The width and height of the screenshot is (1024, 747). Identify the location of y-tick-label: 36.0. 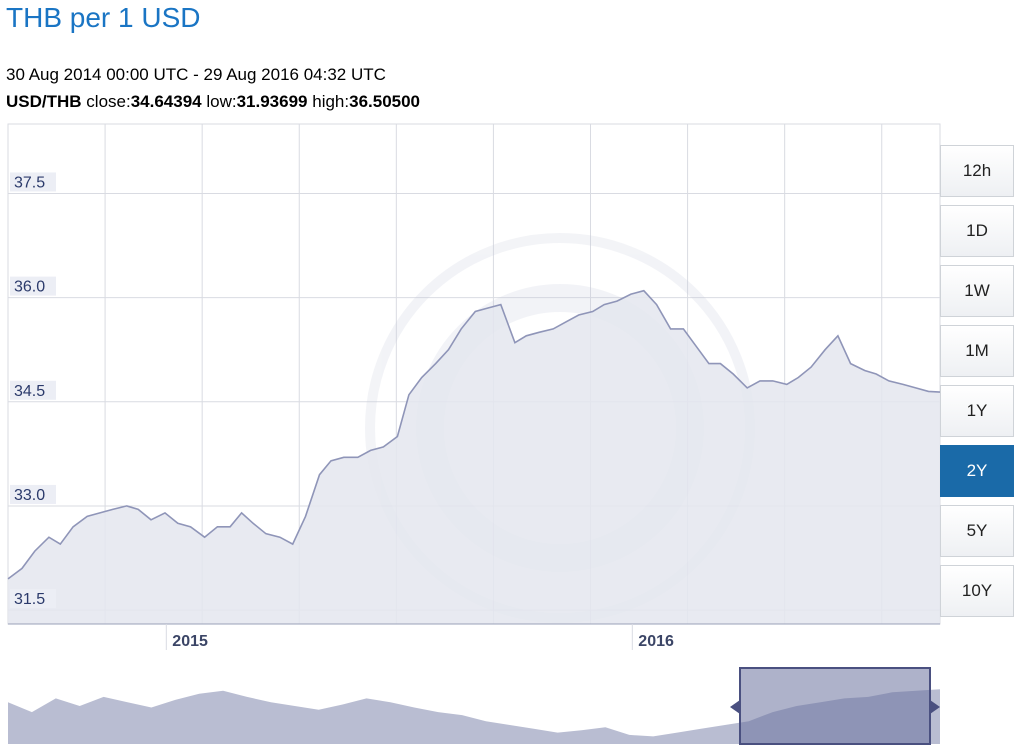
(29, 287).